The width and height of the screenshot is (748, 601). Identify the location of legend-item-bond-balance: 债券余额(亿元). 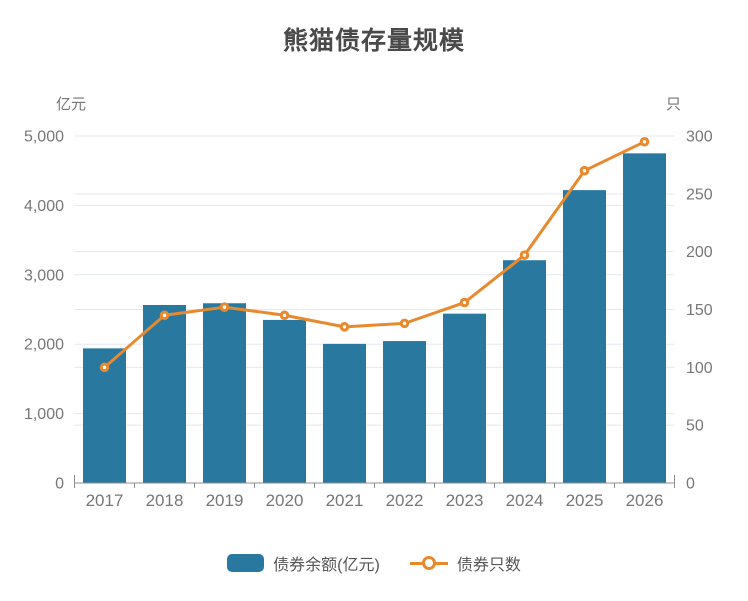
(303, 563).